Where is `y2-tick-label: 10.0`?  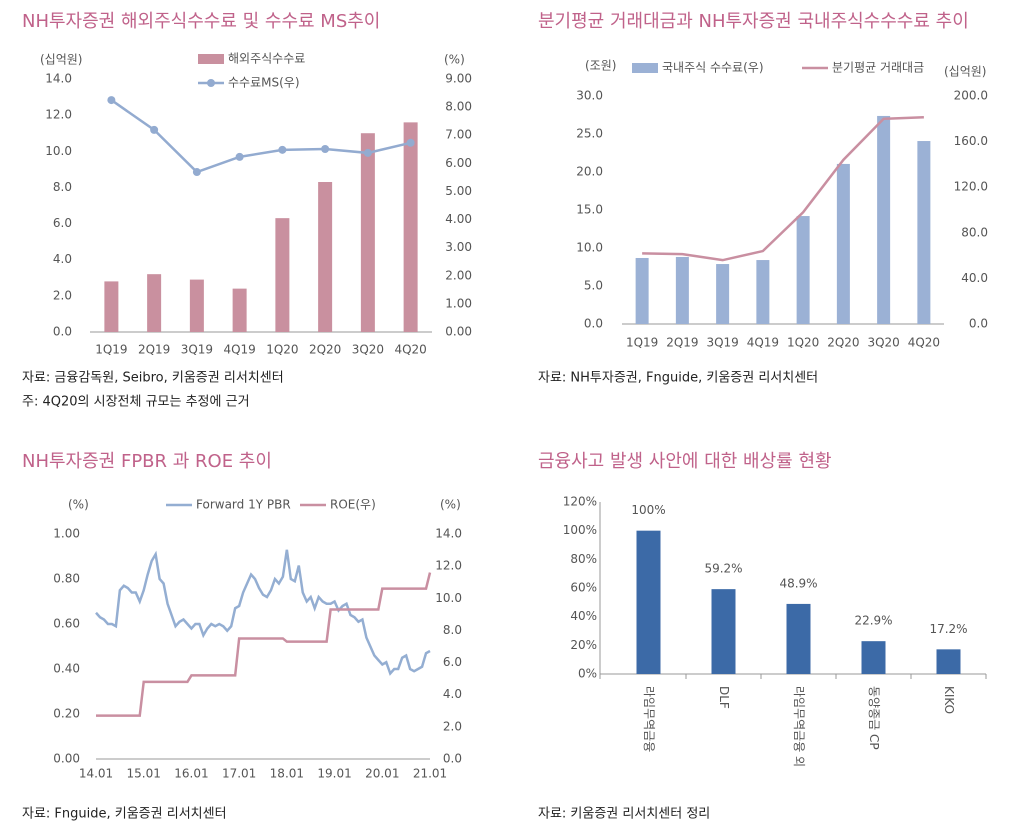 y2-tick-label: 10.0 is located at coordinates (448, 598).